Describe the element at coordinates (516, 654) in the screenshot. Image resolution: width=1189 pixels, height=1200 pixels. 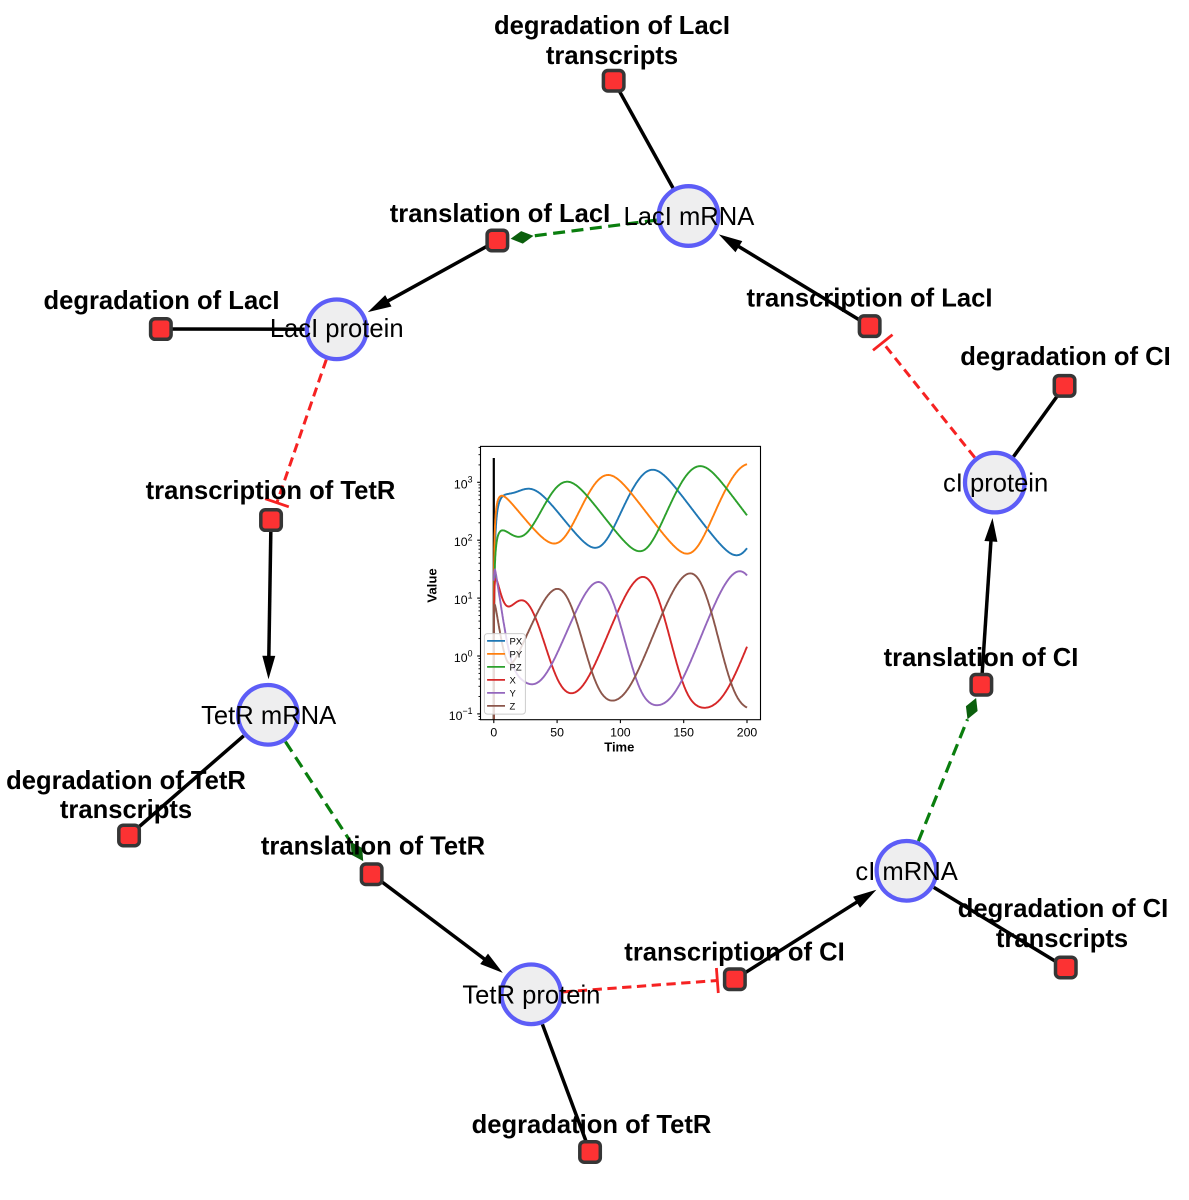
I see `svg-text: PY` at that location.